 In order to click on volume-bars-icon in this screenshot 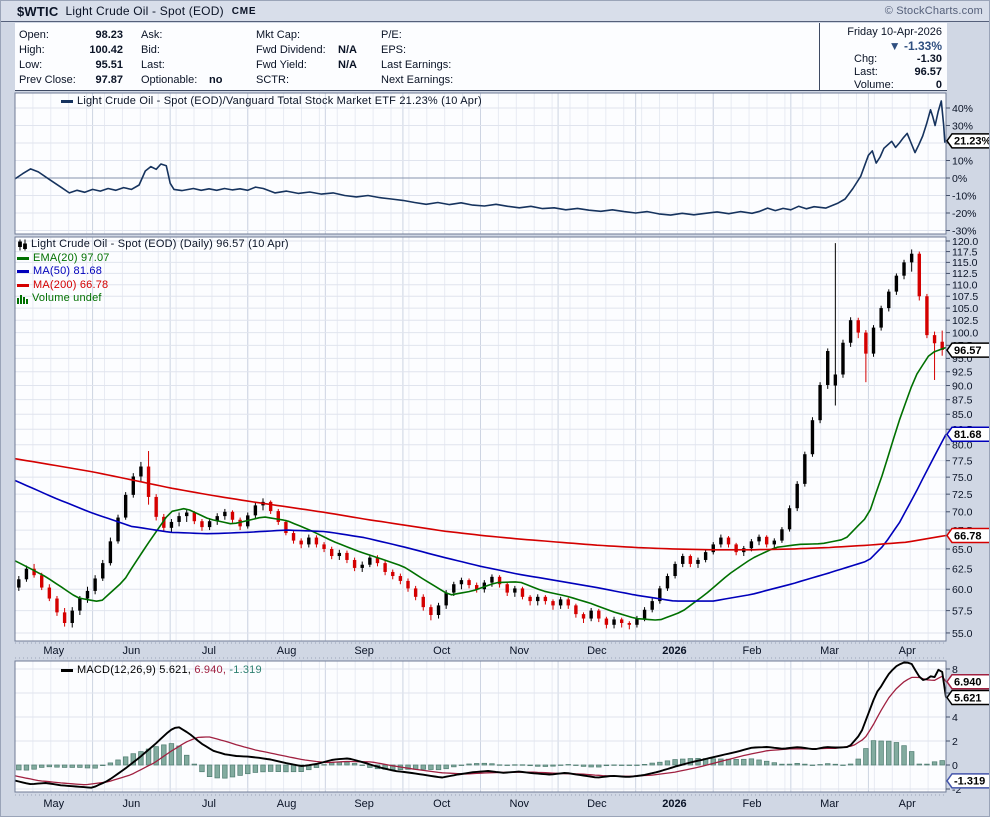, I will do `click(23, 299)`.